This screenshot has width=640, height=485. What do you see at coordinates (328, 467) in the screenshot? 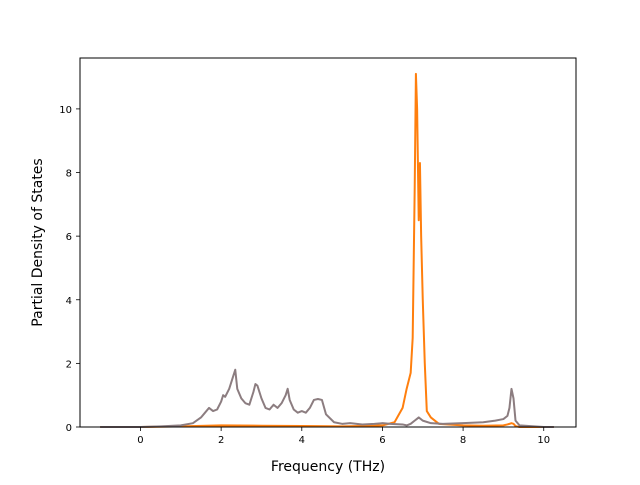
I see `x-axis-label: Frequency (THz)` at bounding box center [328, 467].